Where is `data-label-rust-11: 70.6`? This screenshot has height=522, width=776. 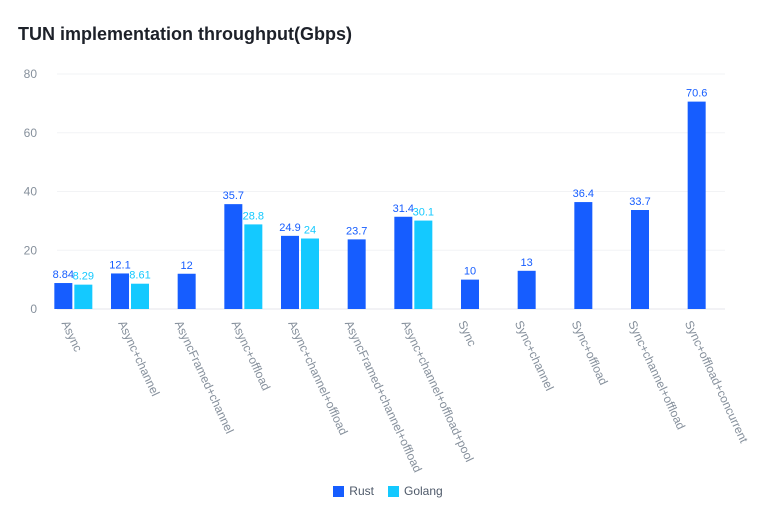
data-label-rust-11: 70.6 is located at coordinates (696, 94).